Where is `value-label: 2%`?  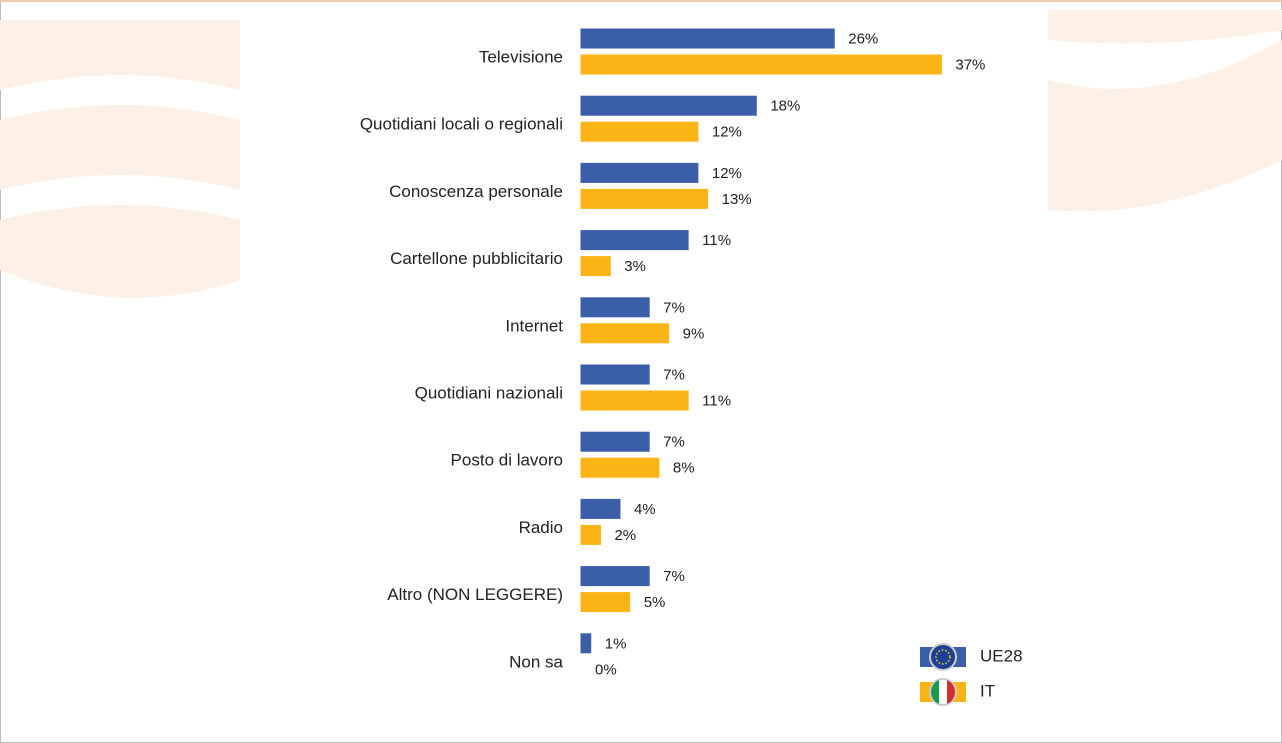 value-label: 2% is located at coordinates (625, 535).